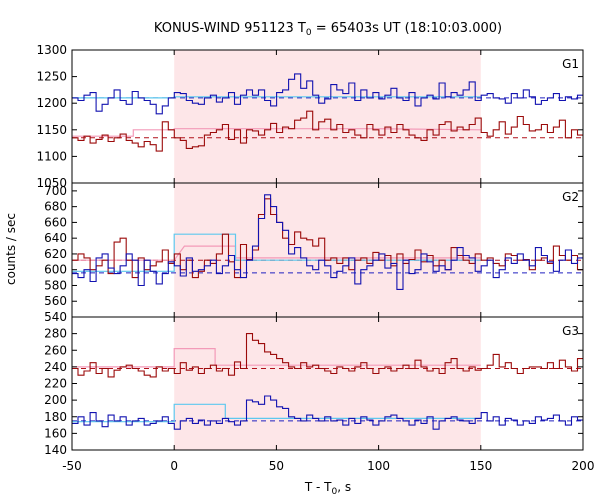 The height and width of the screenshot is (500, 600). I want to click on y-axis-label: counts / sec, so click(11, 249).